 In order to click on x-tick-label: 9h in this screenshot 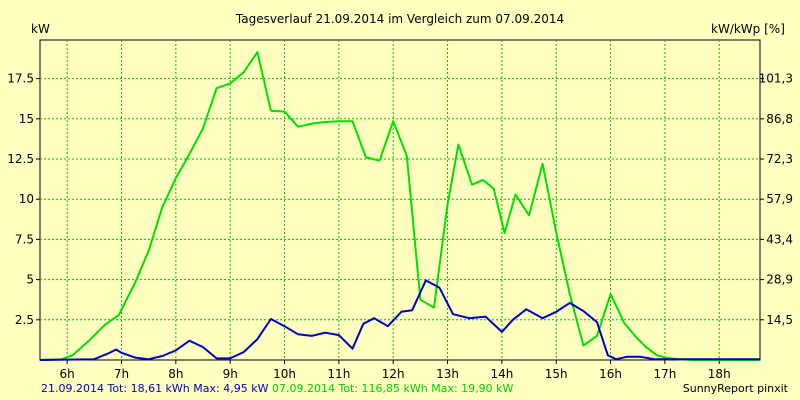, I will do `click(230, 374)`.